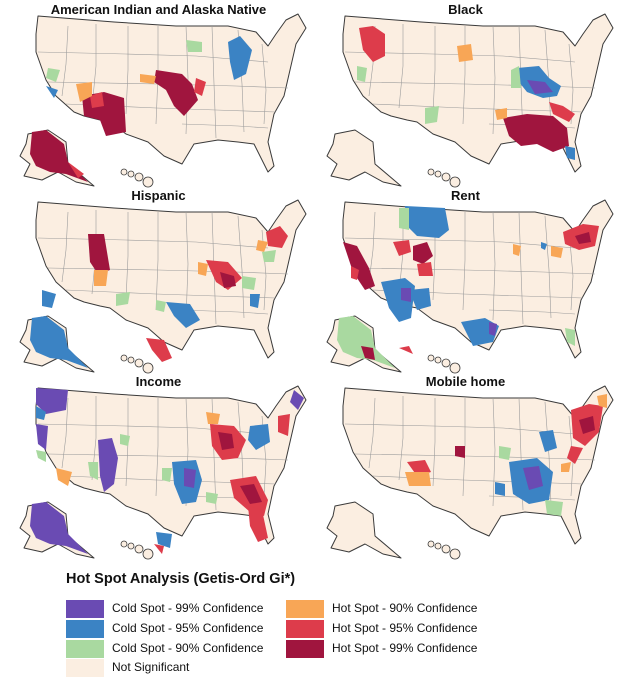 The height and width of the screenshot is (678, 620). Describe the element at coordinates (158, 195) in the screenshot. I see `panel-title: Hispanic` at that location.